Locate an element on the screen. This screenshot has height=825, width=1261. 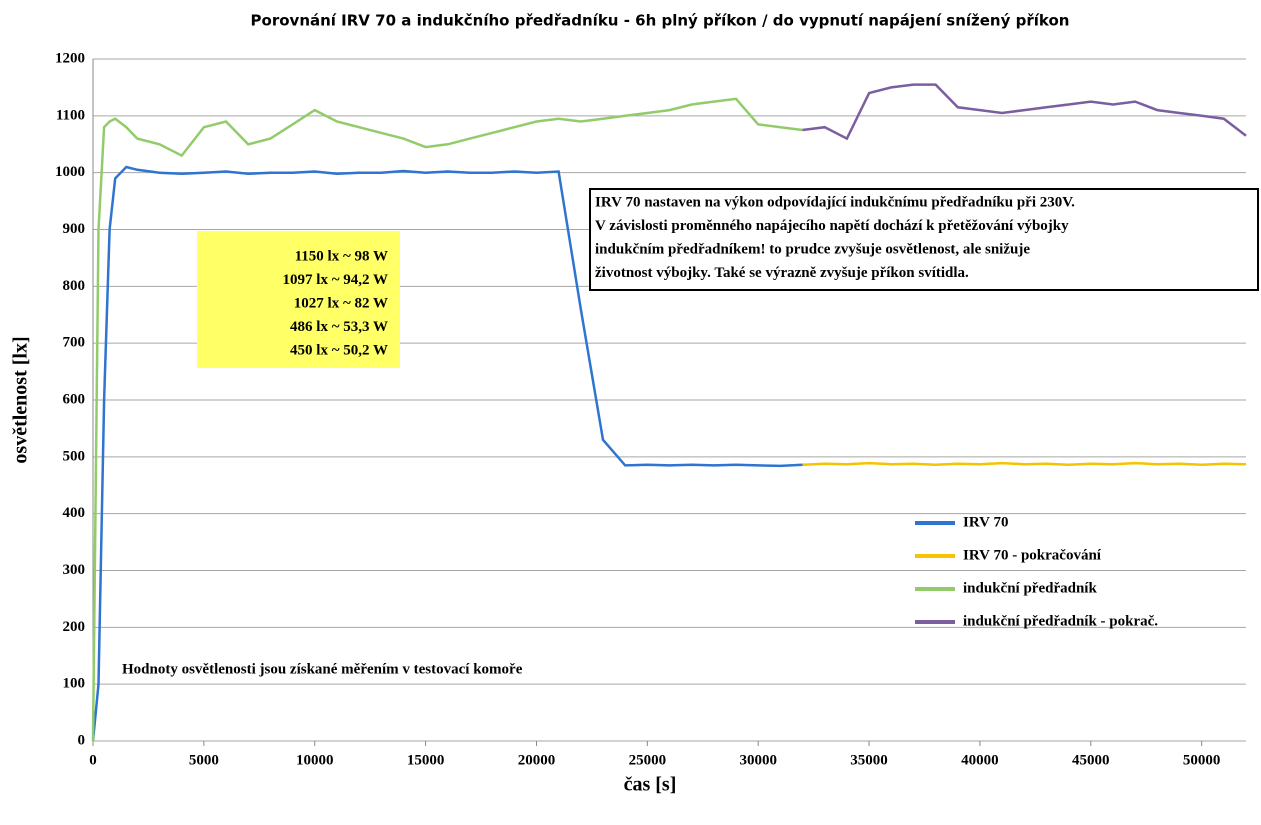
x-axis-label: čas [s] is located at coordinates (650, 785).